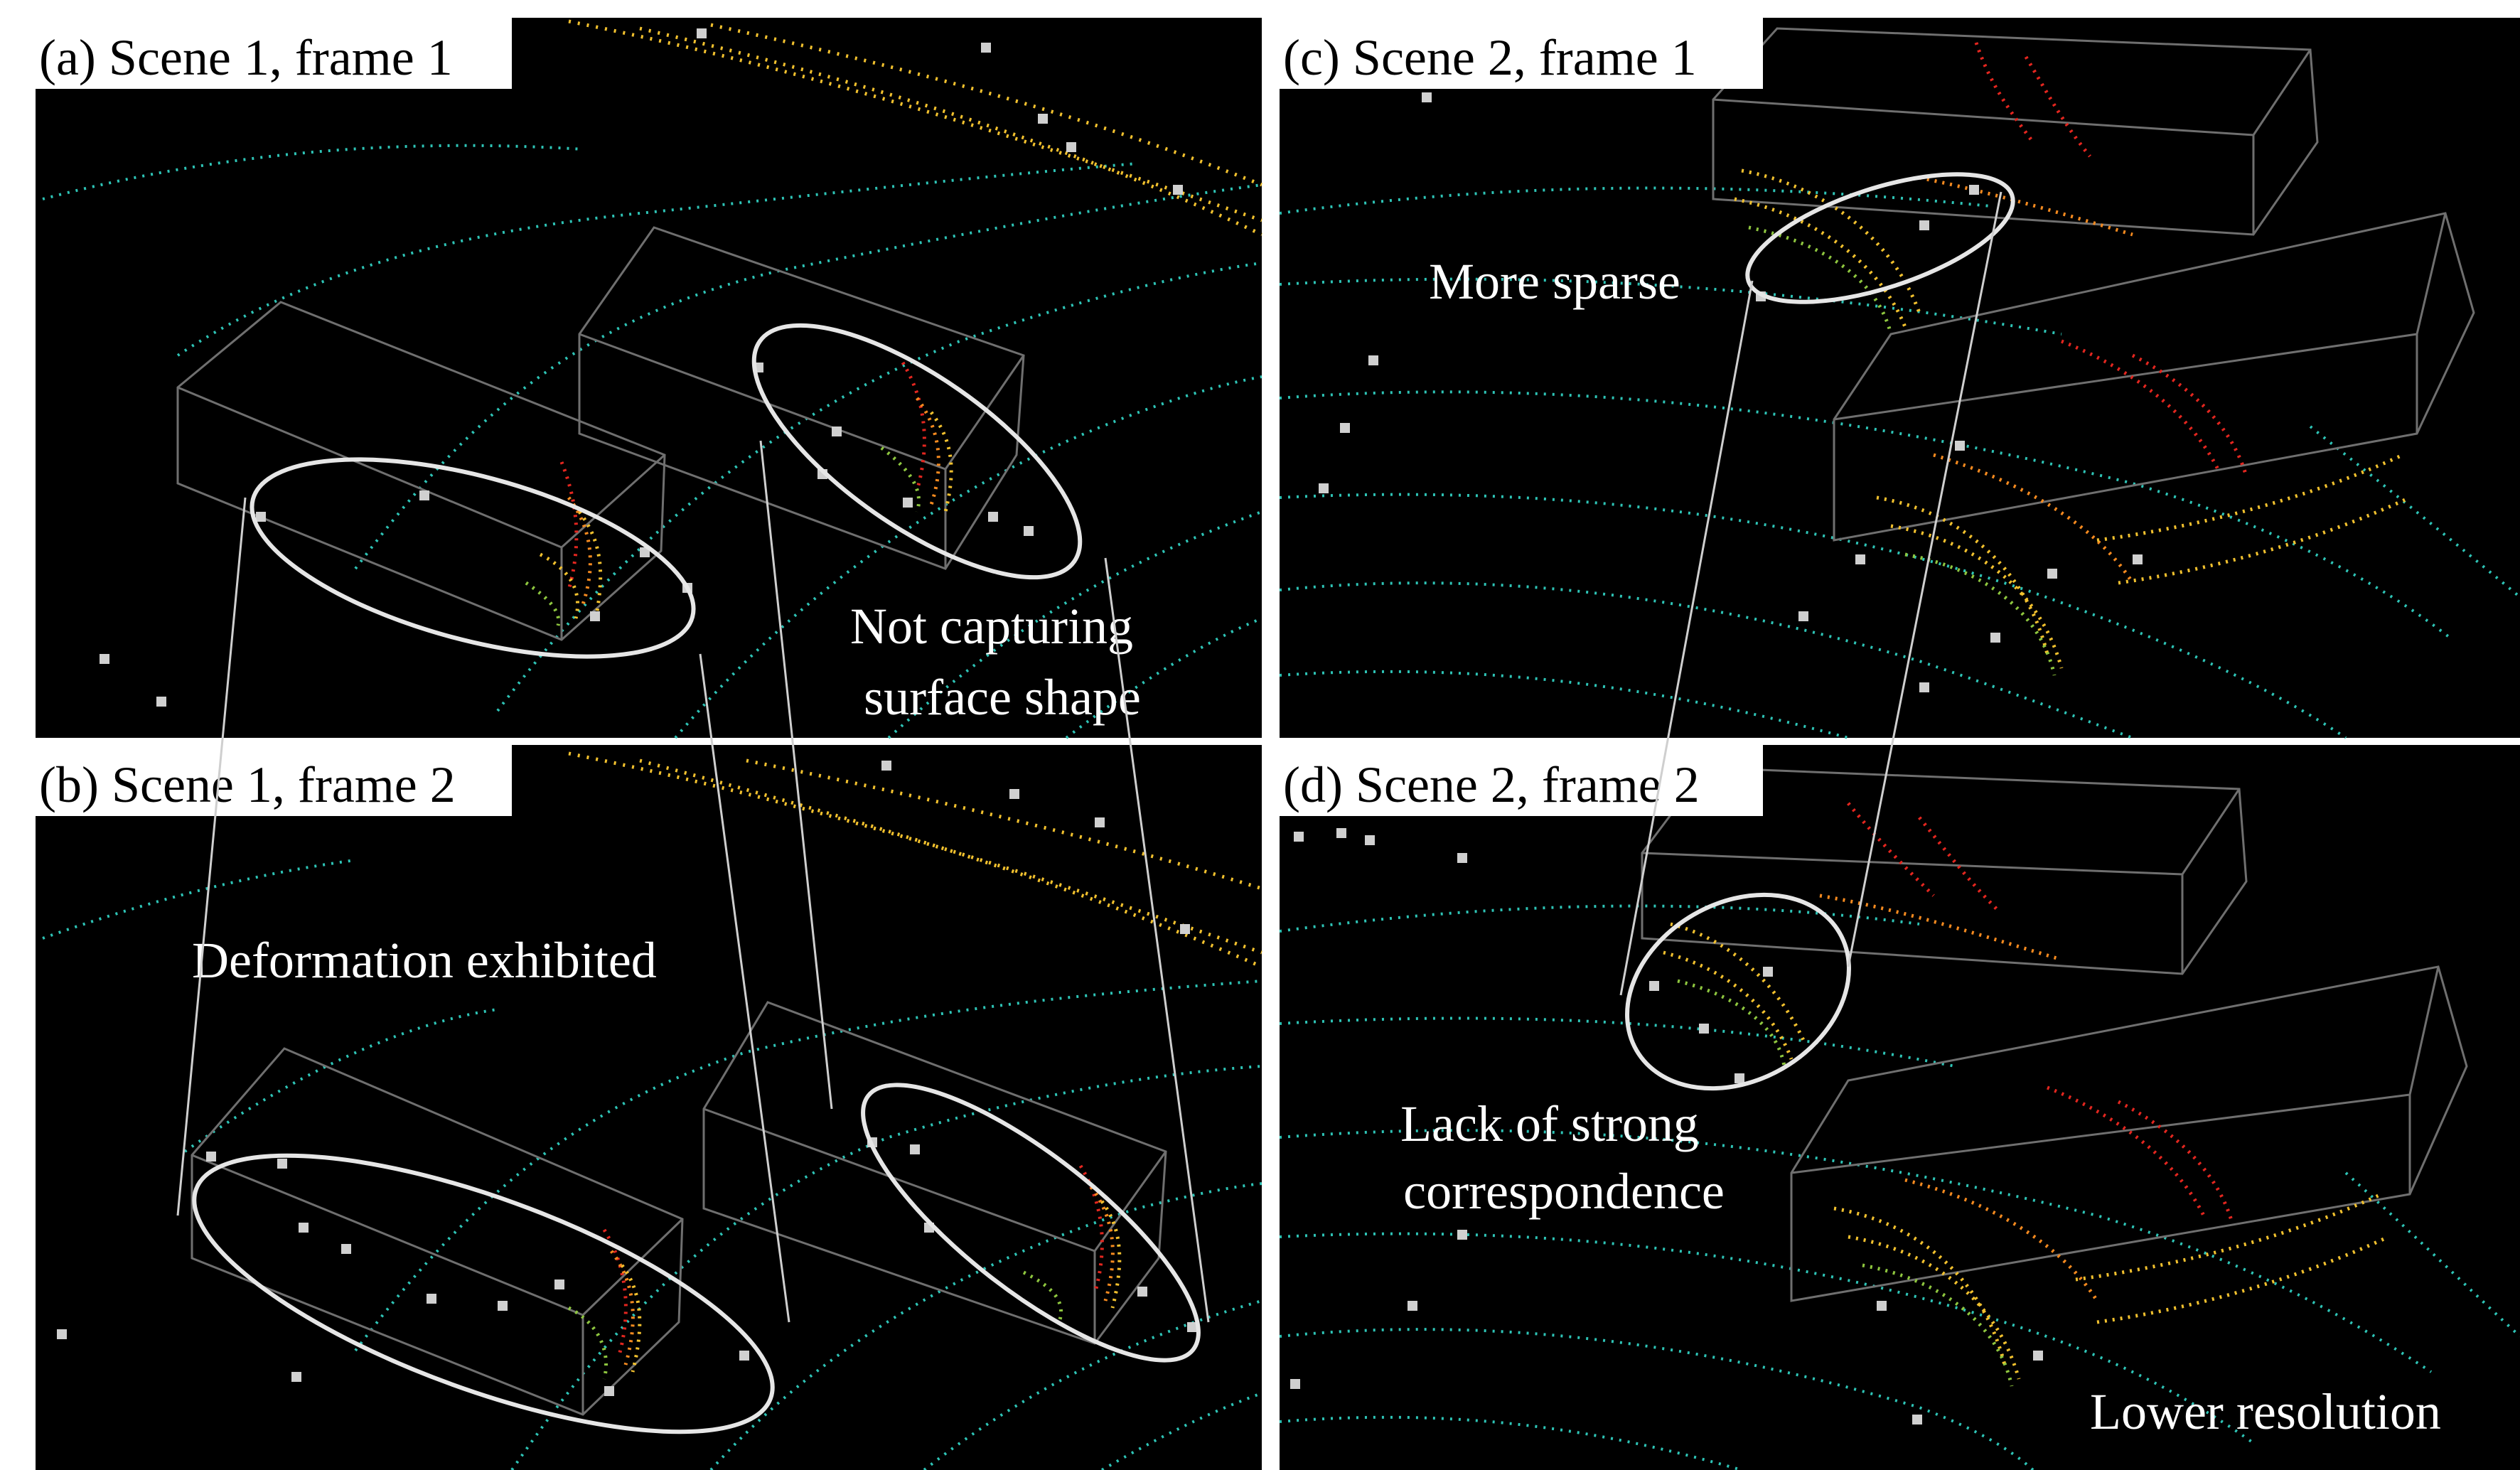 This screenshot has height=1470, width=2520. I want to click on annotation-not-capturing-line2: surface shape, so click(1002, 697).